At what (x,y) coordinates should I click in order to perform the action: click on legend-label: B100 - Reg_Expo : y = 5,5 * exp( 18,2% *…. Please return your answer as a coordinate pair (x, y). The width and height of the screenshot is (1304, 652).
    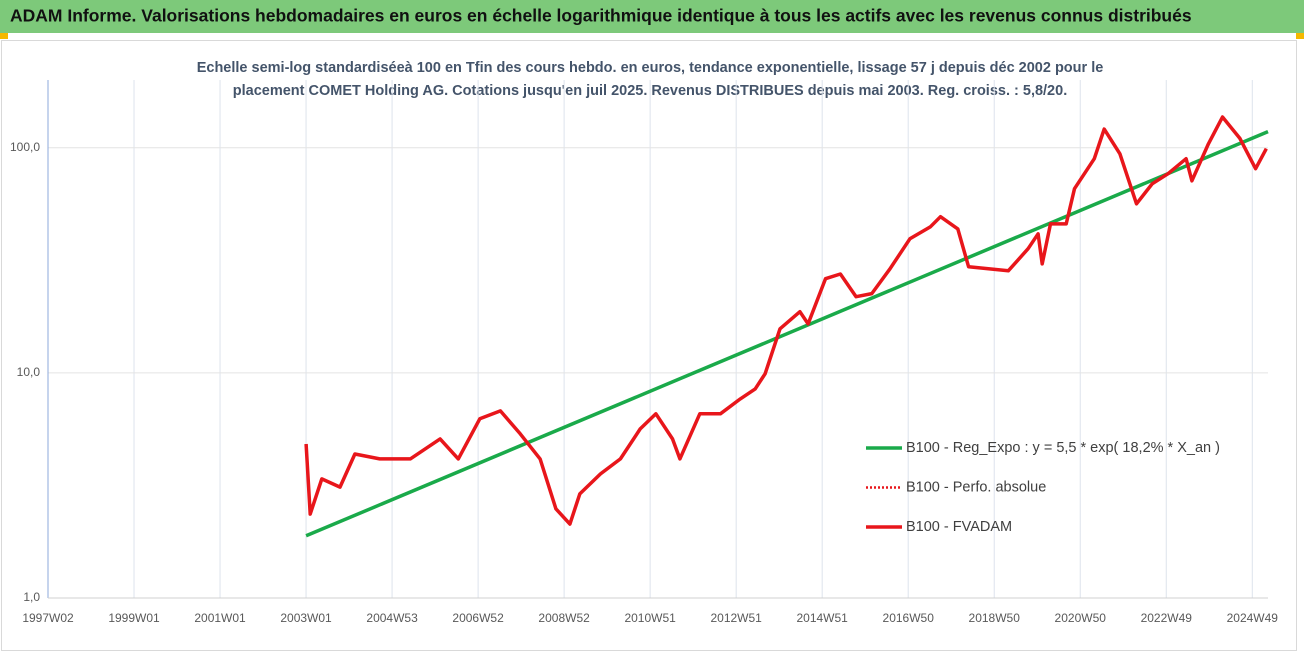
    Looking at the image, I should click on (1063, 448).